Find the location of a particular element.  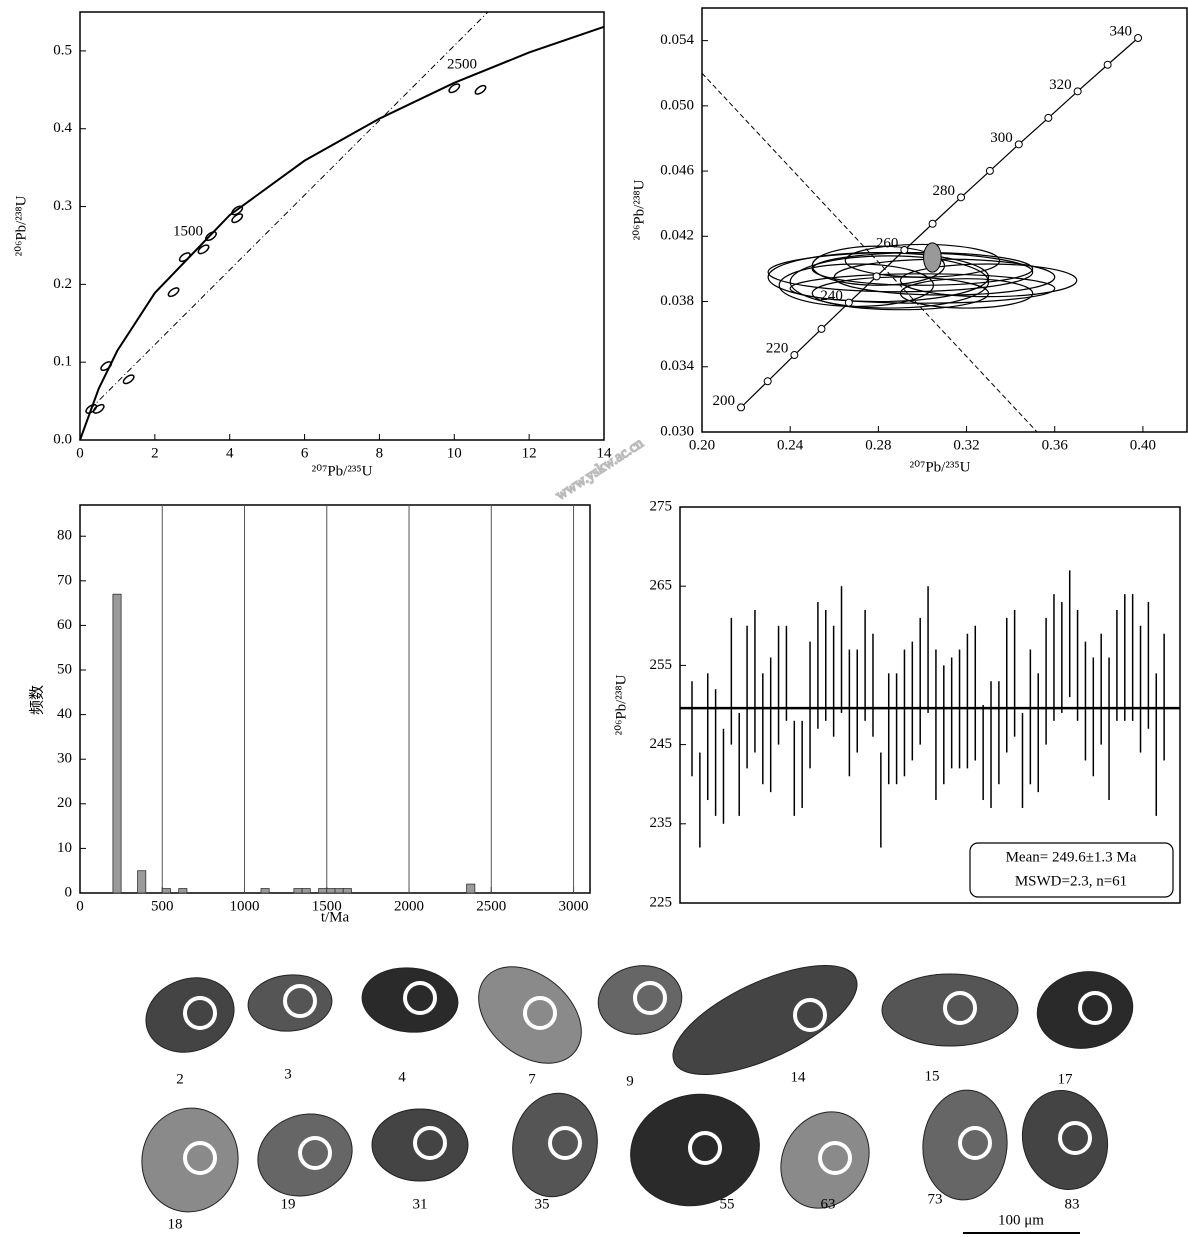

age-label: 320 is located at coordinates (1060, 85).